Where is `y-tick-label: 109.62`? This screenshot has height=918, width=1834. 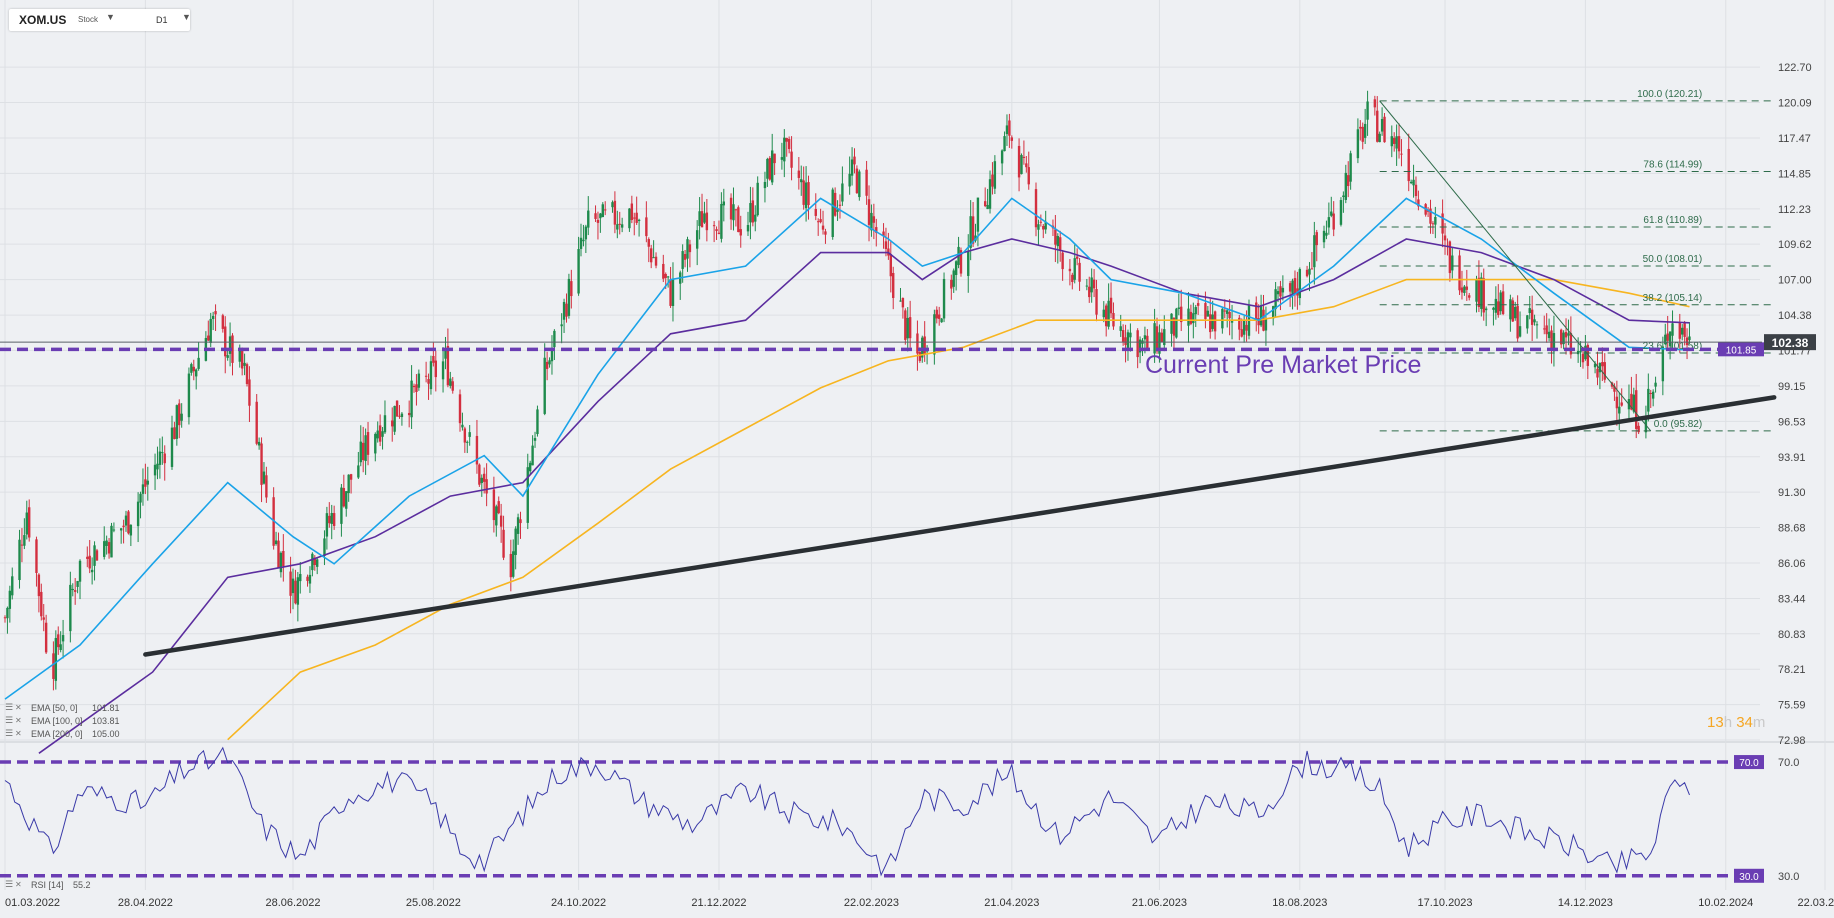 y-tick-label: 109.62 is located at coordinates (1795, 245).